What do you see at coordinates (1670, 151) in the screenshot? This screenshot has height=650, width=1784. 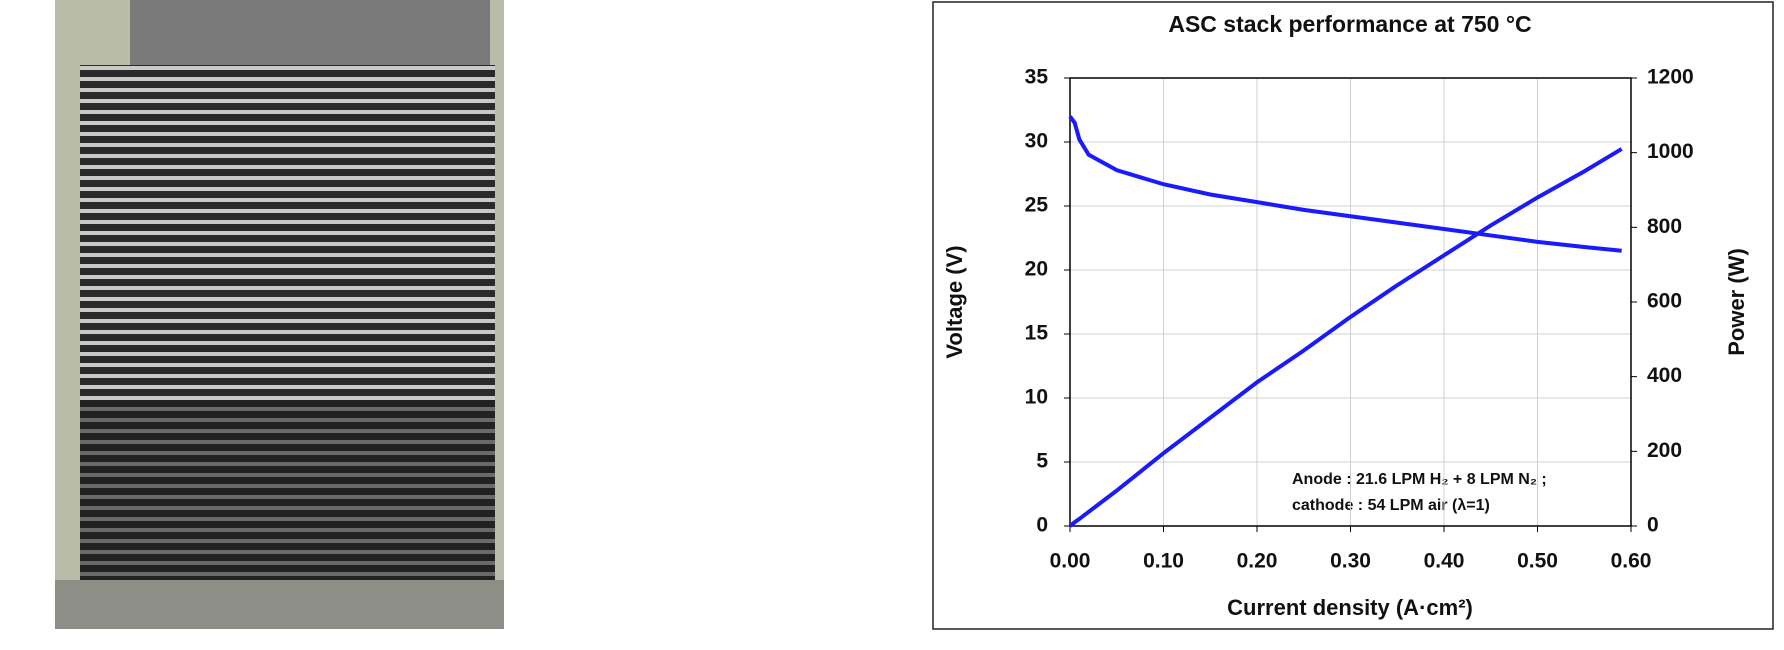 I see `y2-tick-label: 1000` at bounding box center [1670, 151].